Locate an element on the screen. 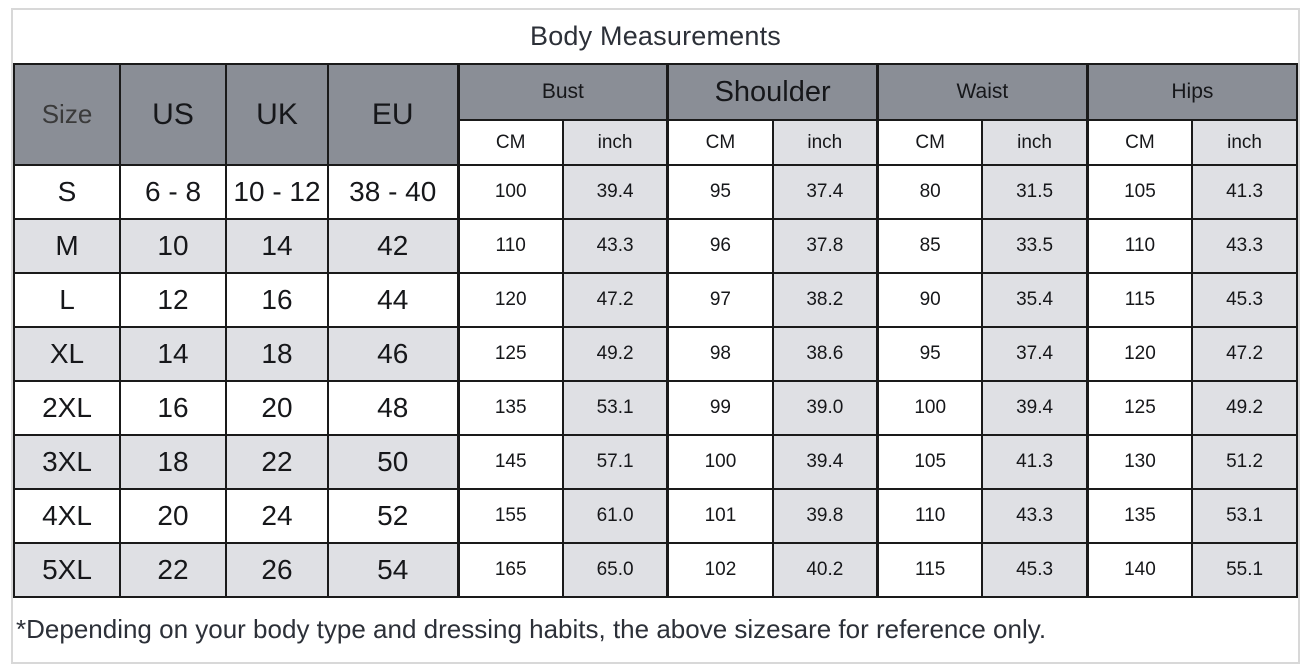  table-row: 3XL 18 22 50 145 57.1 100 39.4 105 41.3 130 51.2 is located at coordinates (655, 462).